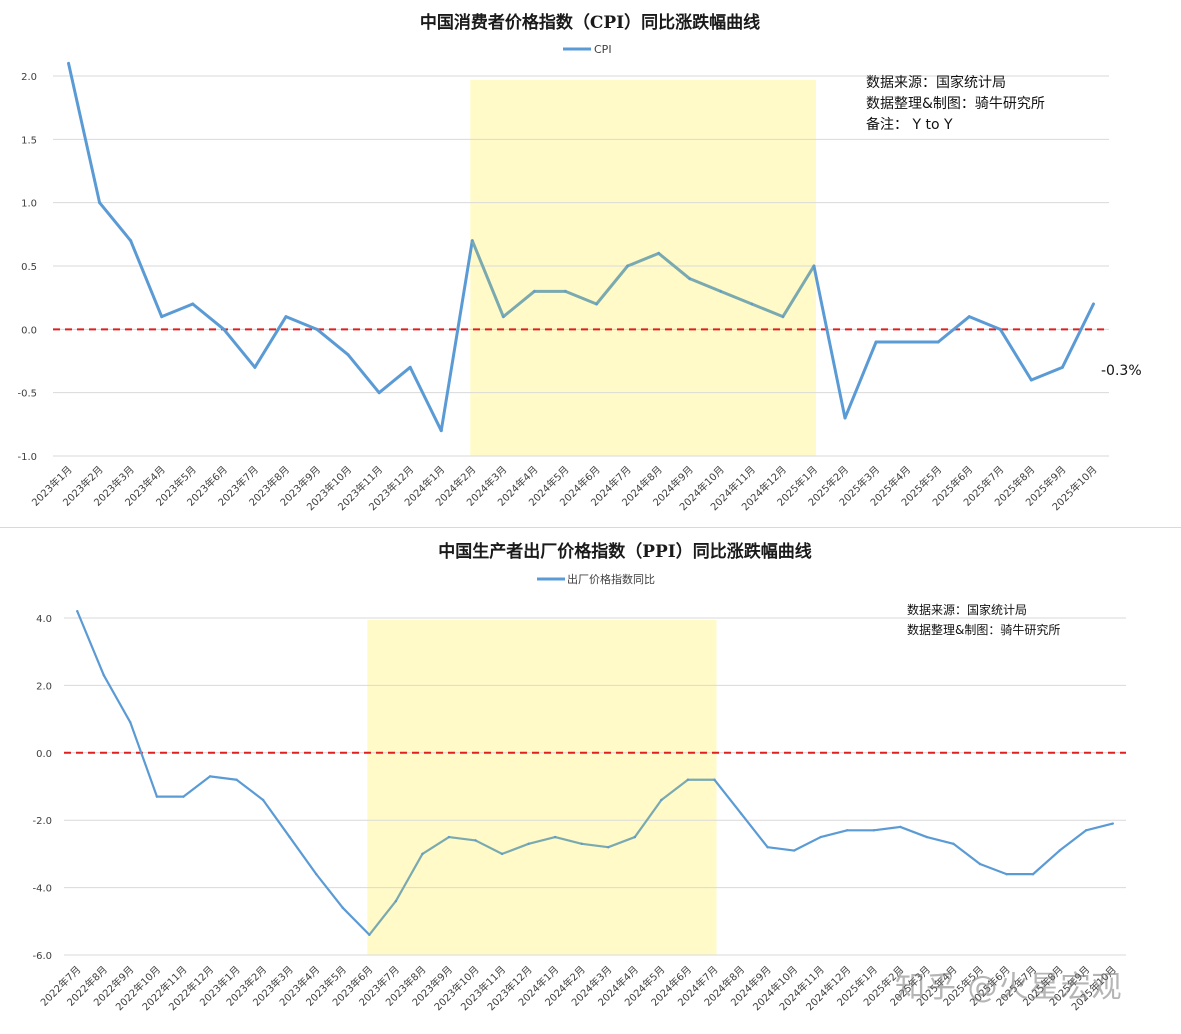  I want to click on cpi-y-tick-label: -1.0, so click(27, 457).